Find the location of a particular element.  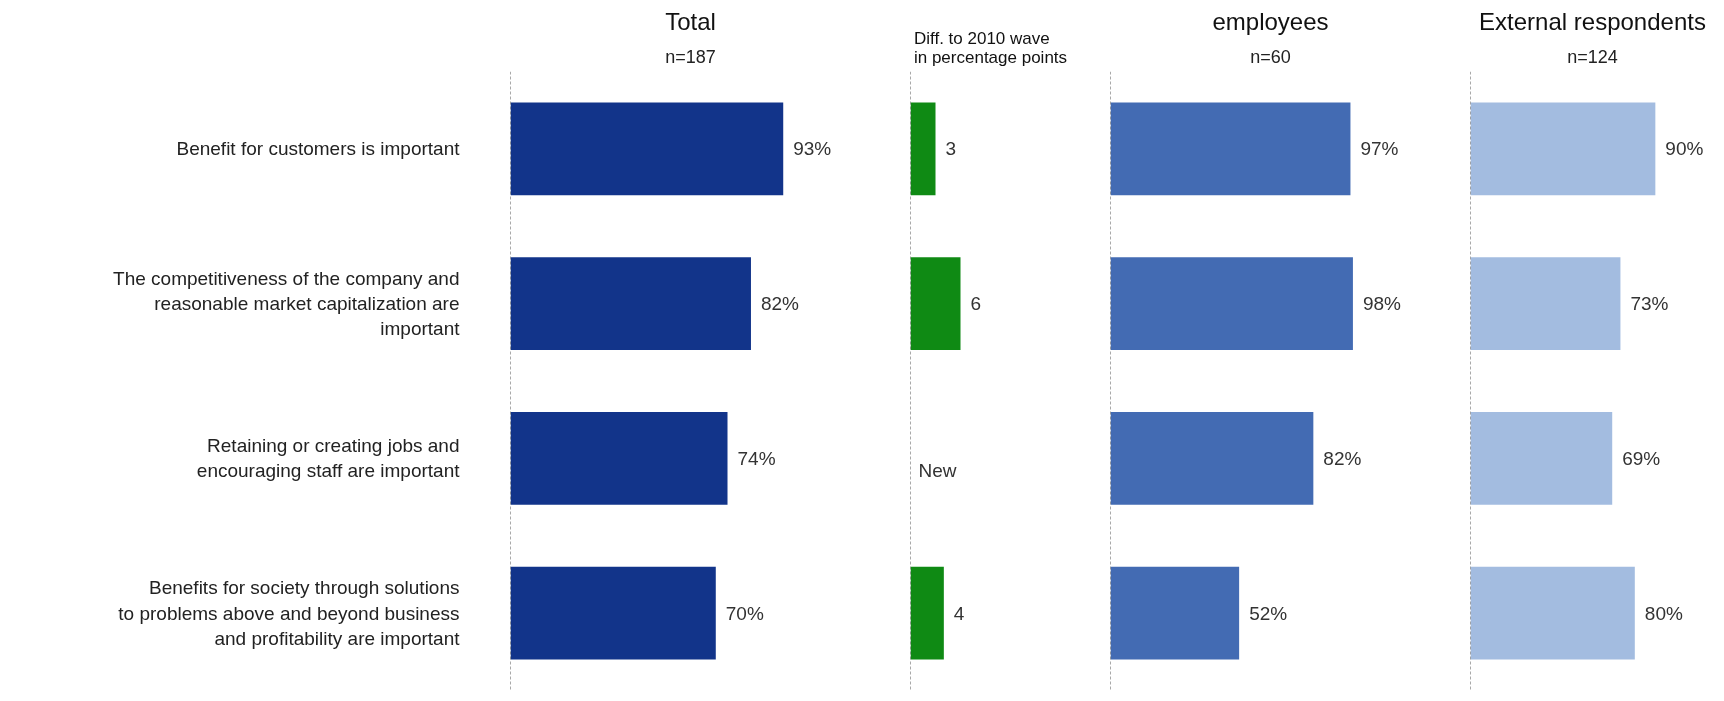

data-label: 98% is located at coordinates (1382, 304).